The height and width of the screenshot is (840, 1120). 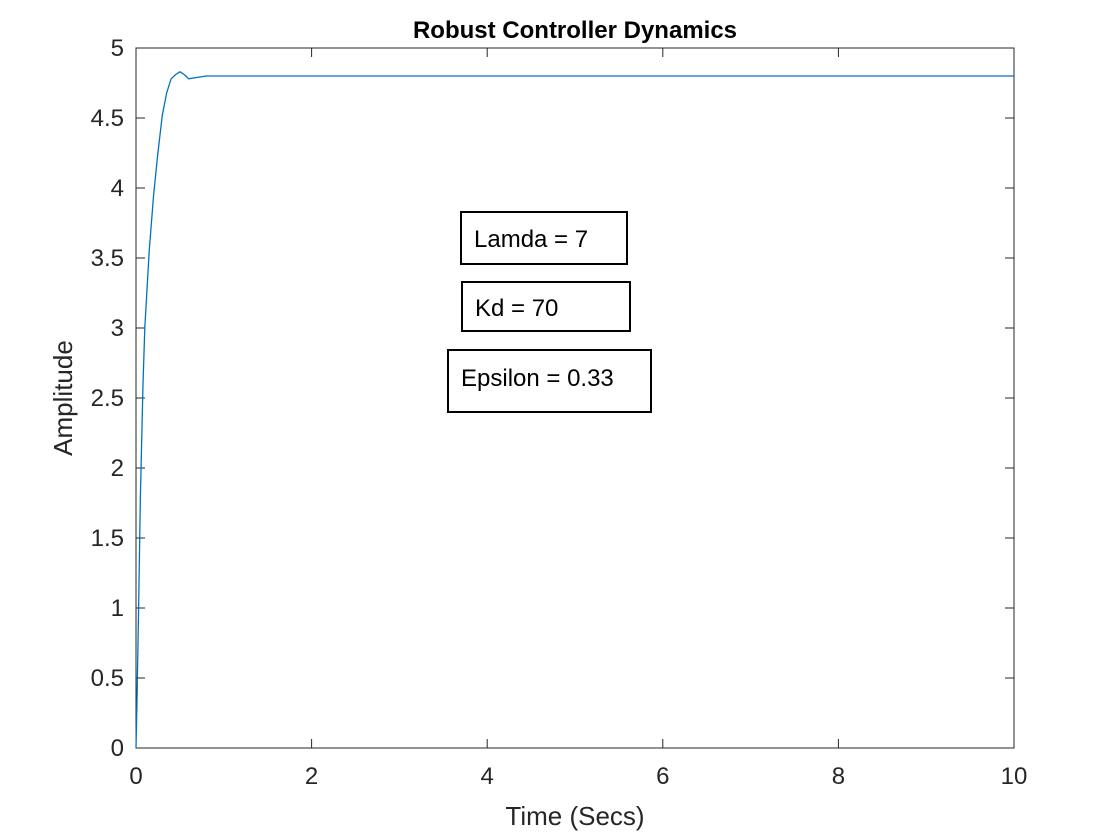 What do you see at coordinates (63, 398) in the screenshot?
I see `y-axis-label: Amplitude` at bounding box center [63, 398].